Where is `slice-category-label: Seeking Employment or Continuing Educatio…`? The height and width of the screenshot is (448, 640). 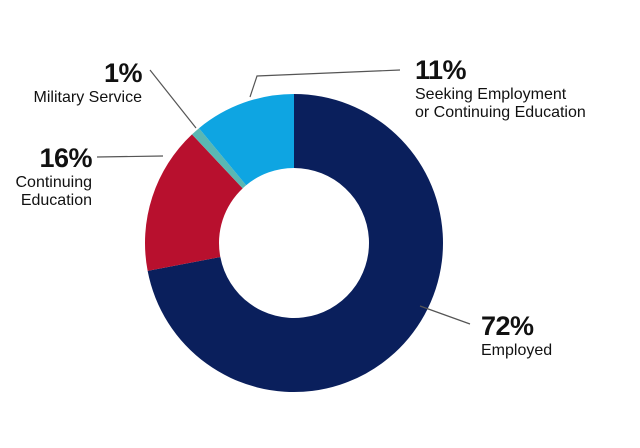 slice-category-label: Seeking Employment or Continuing Educatio… is located at coordinates (500, 104).